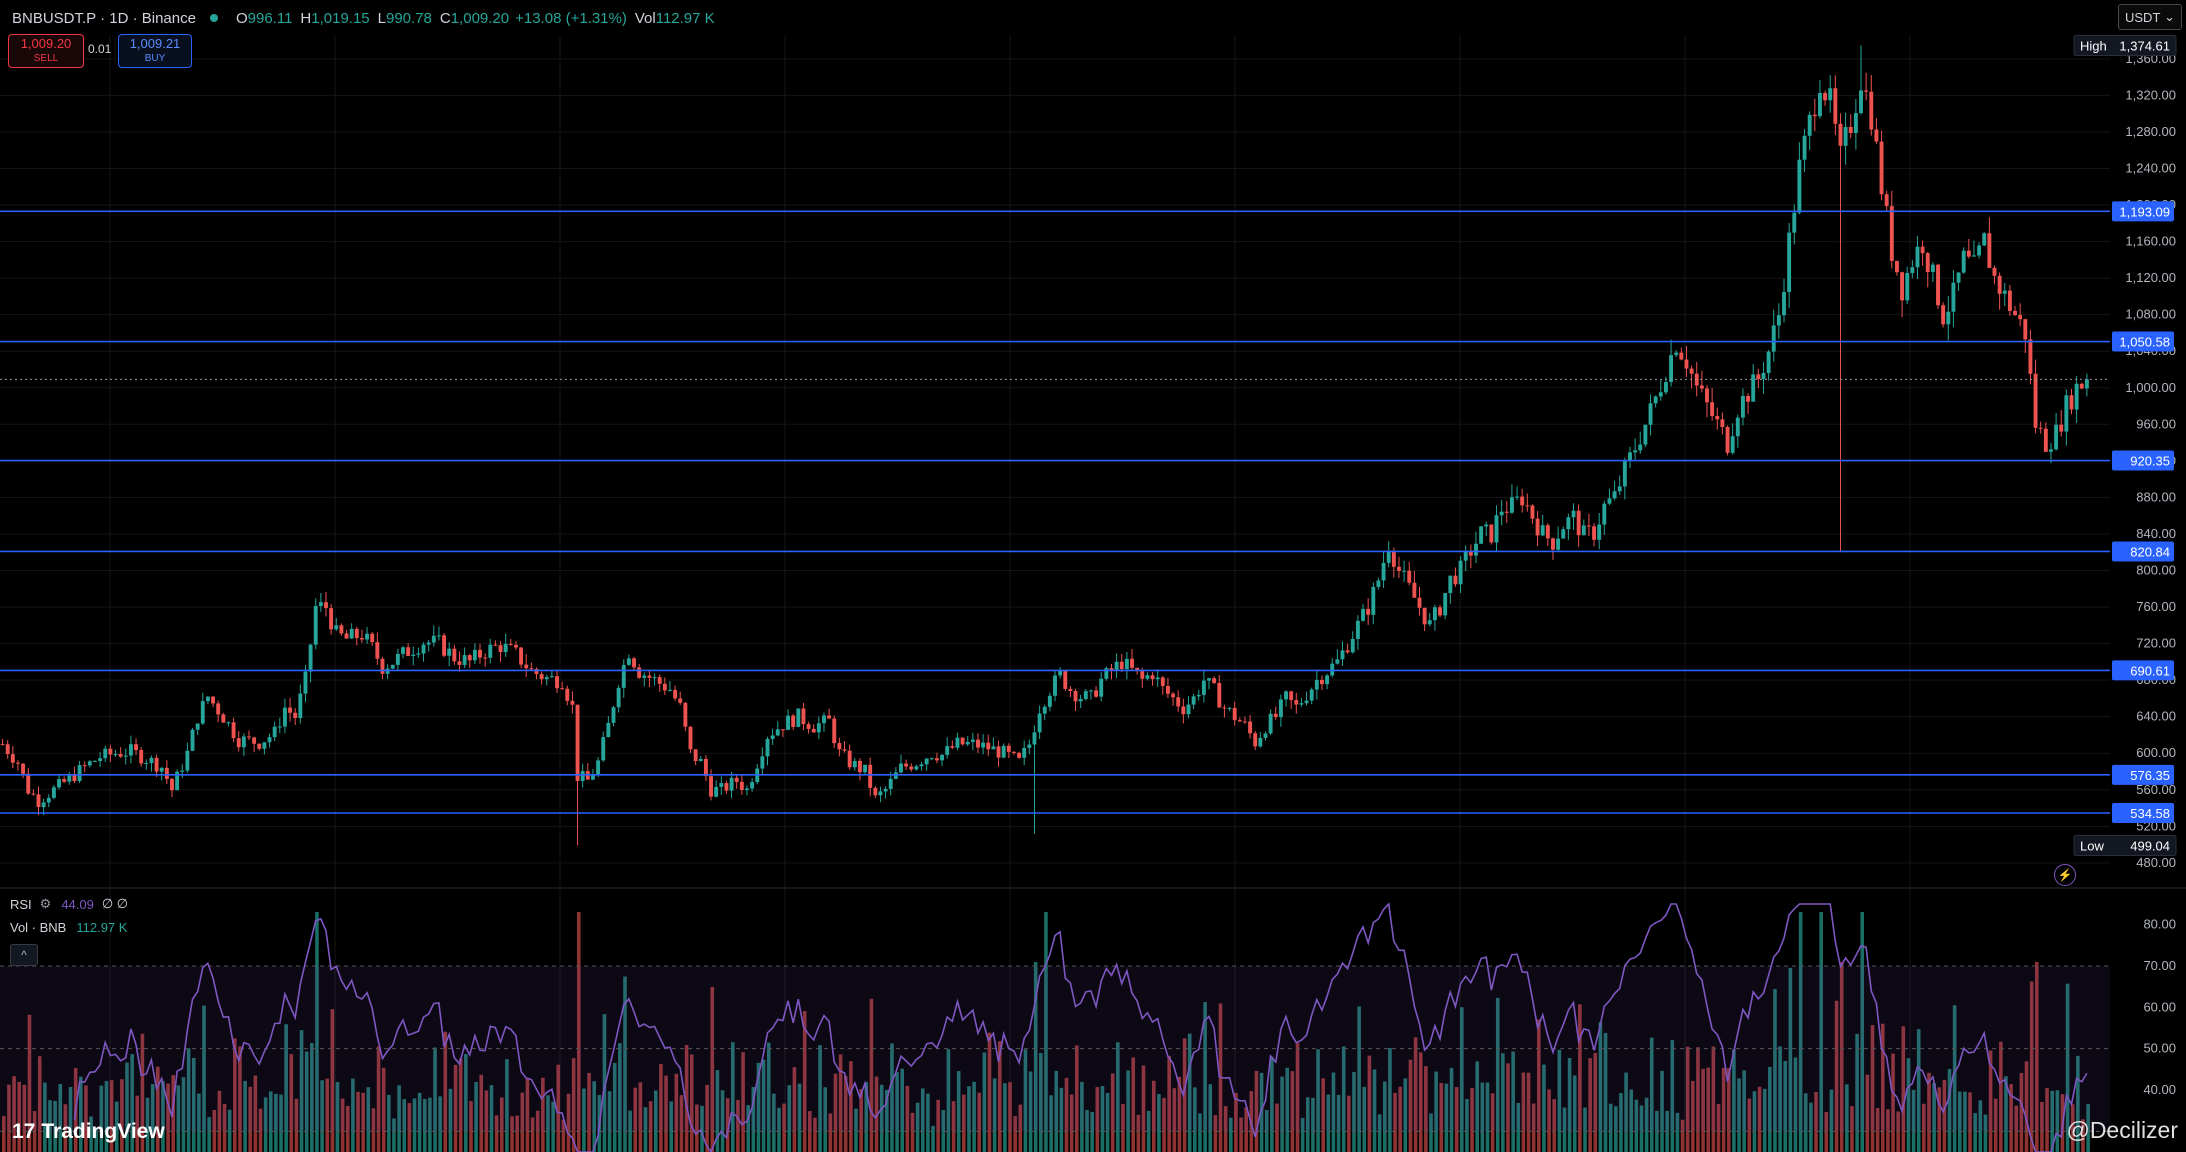  Describe the element at coordinates (104, 18) in the screenshot. I see `symbol-title: BNBUSDT.P · 1D · Binance` at that location.